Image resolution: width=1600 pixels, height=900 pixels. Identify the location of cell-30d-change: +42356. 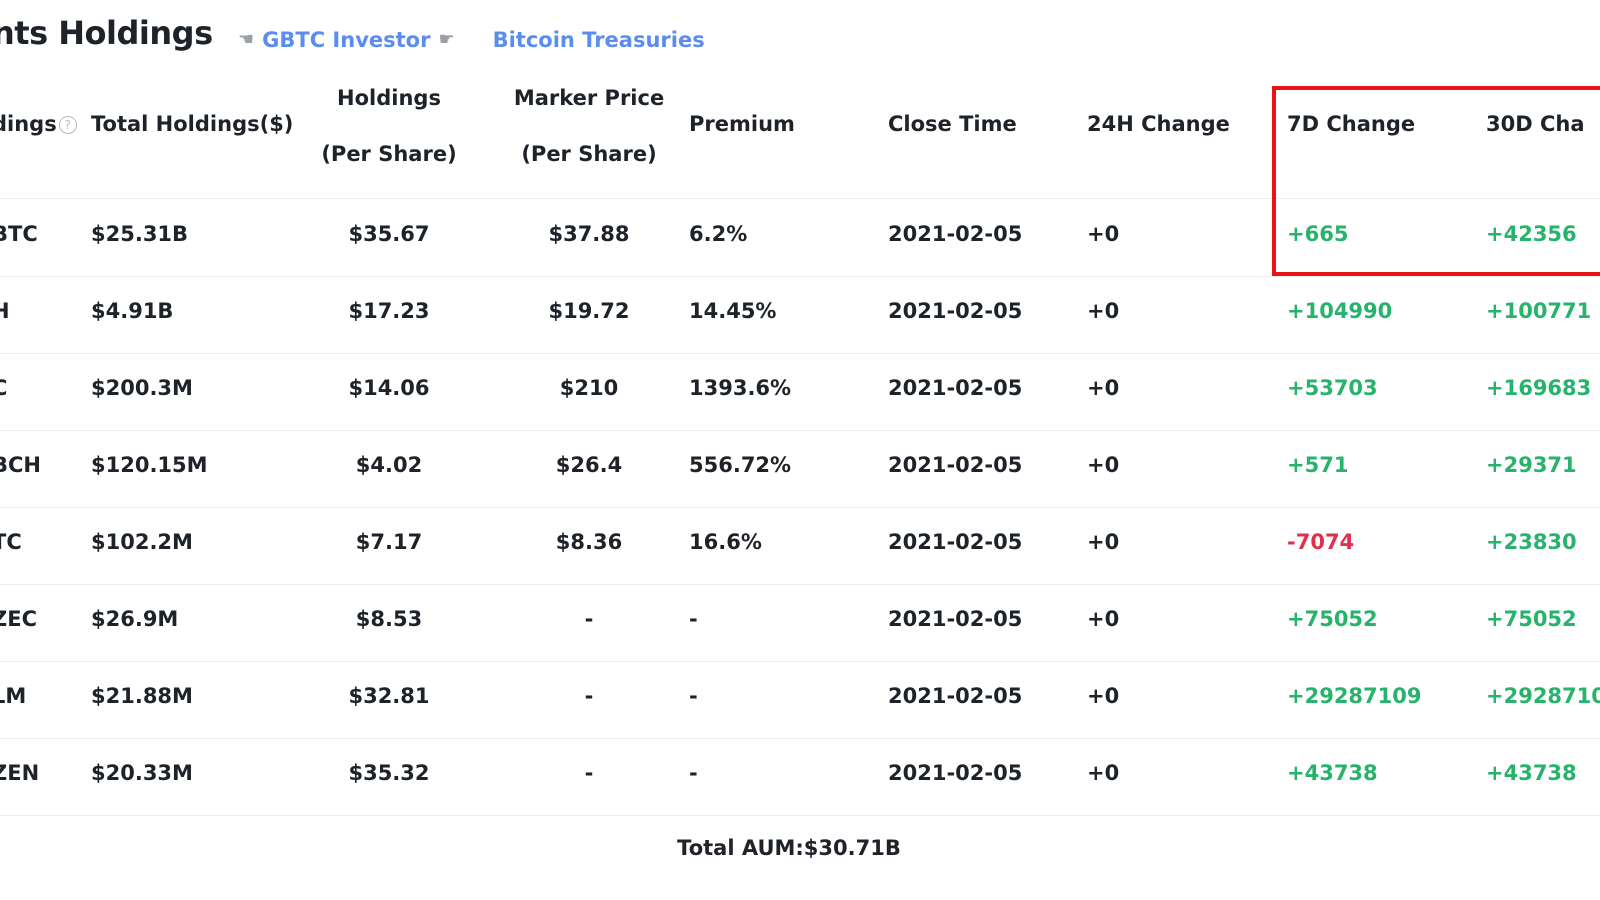
(1531, 234).